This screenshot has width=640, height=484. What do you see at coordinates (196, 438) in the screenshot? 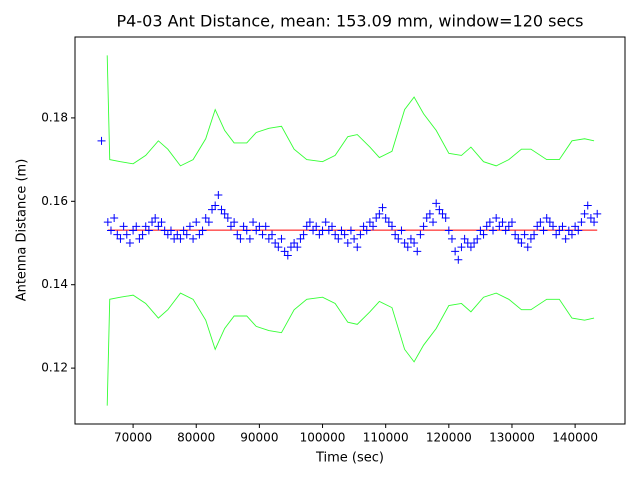
I see `x-tick-label: 80000` at bounding box center [196, 438].